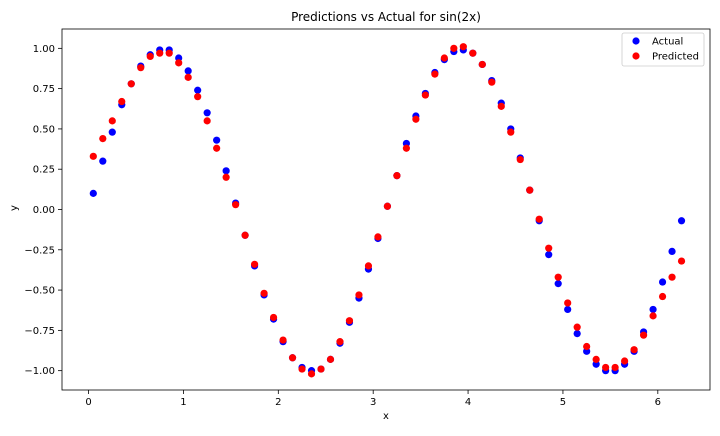 This screenshot has width=720, height=436. What do you see at coordinates (468, 402) in the screenshot?
I see `x-tick-label: 4` at bounding box center [468, 402].